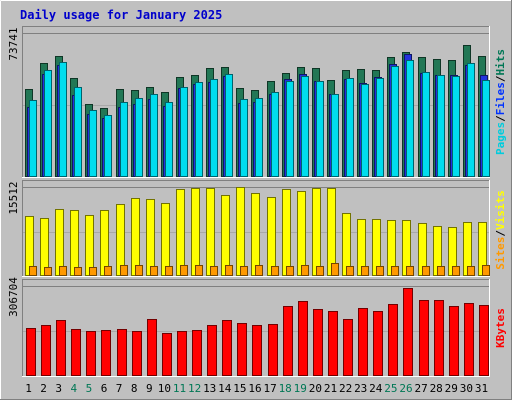  I want to click on day-label-17: 17, so click(269, 388).